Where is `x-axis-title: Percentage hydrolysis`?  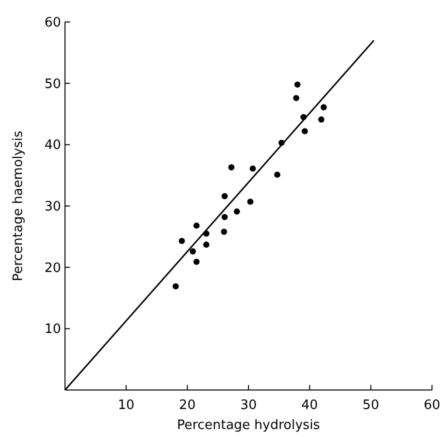
x-axis-title: Percentage hydrolysis is located at coordinates (248, 425).